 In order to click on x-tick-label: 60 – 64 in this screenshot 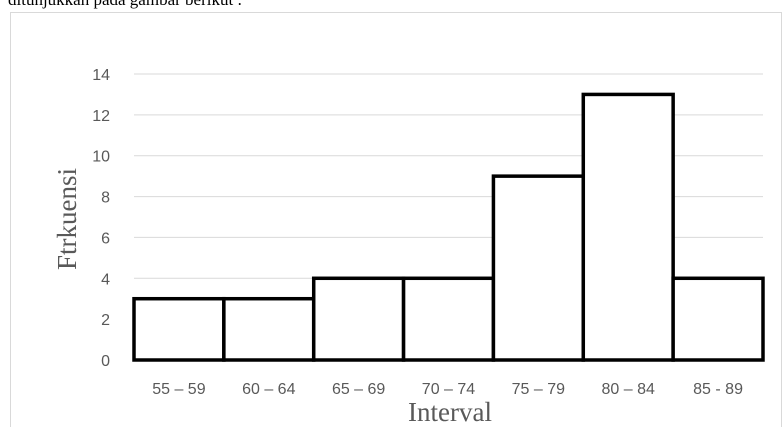, I will do `click(268, 389)`.